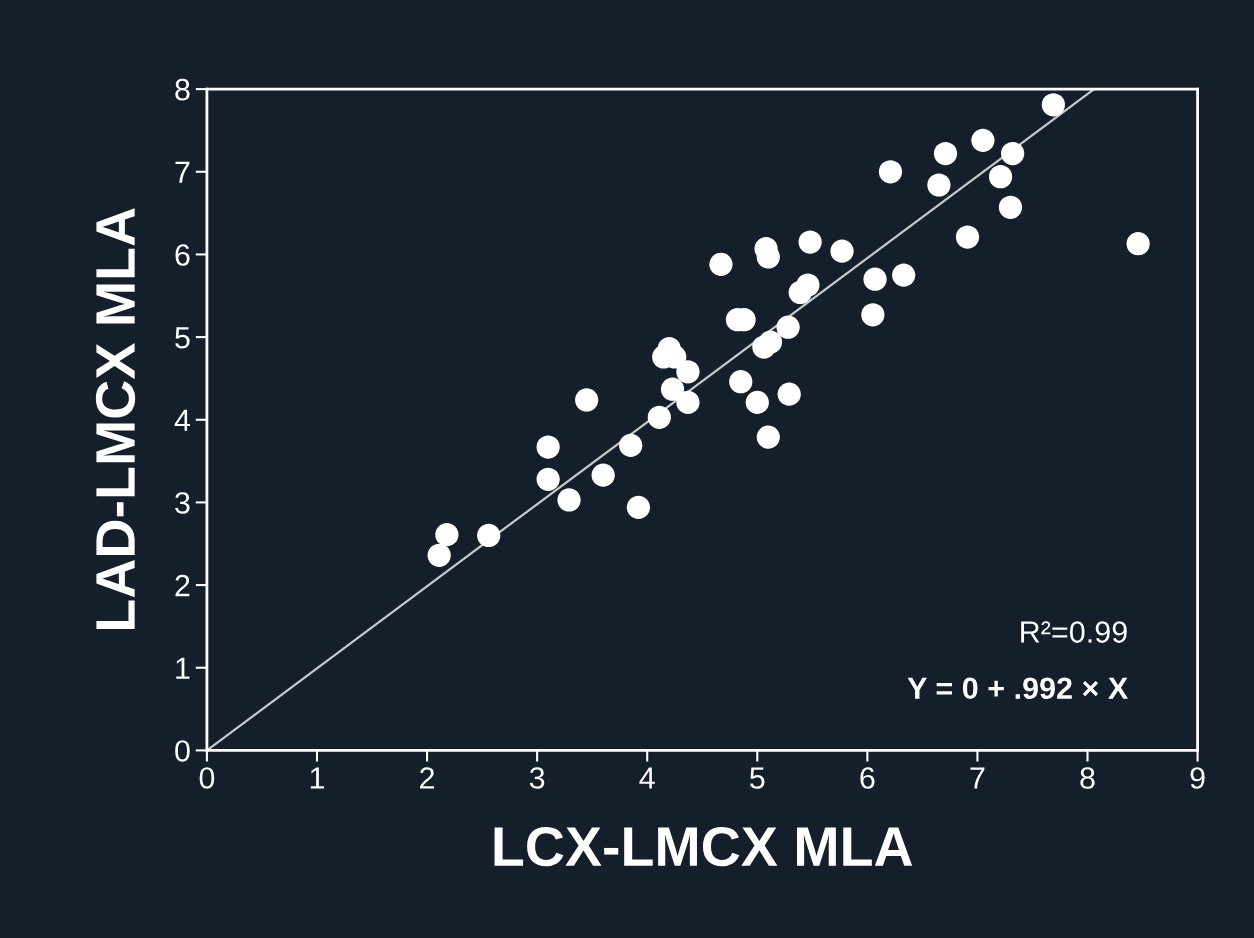 The height and width of the screenshot is (938, 1254). Describe the element at coordinates (182, 338) in the screenshot. I see `y-tick-label: 5` at that location.